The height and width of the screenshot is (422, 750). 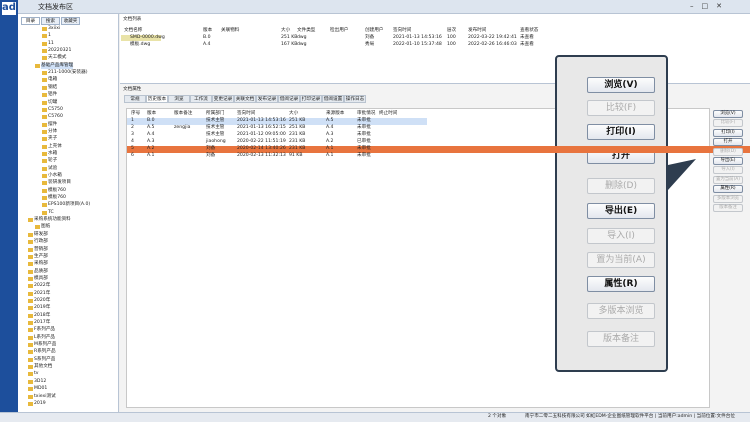 What do you see at coordinates (42, 322) in the screenshot?
I see `tree-node: 2017年` at bounding box center [42, 322].